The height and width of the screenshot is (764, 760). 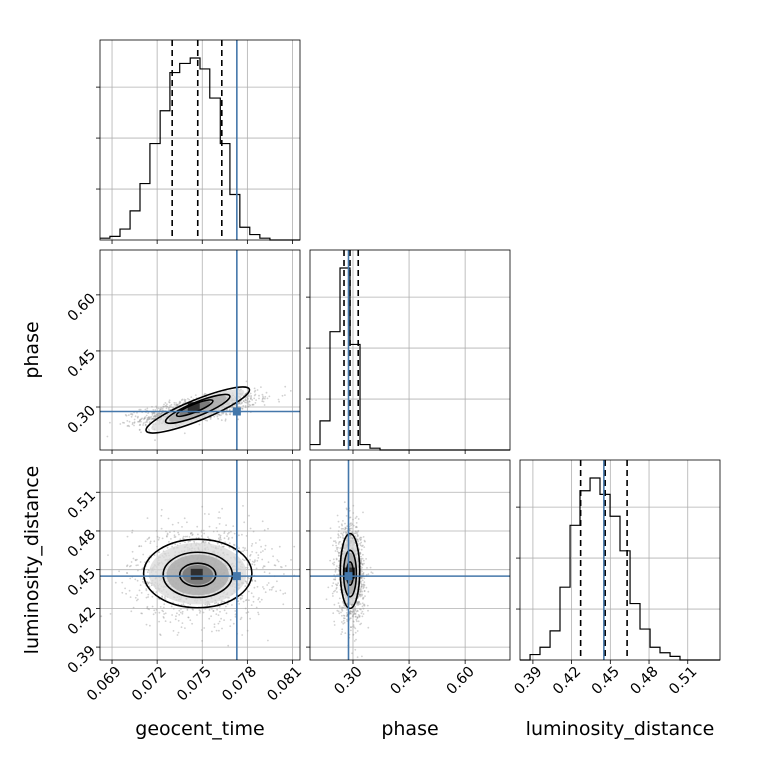 I want to click on y-tick-label: 0.48, so click(x=82, y=544).